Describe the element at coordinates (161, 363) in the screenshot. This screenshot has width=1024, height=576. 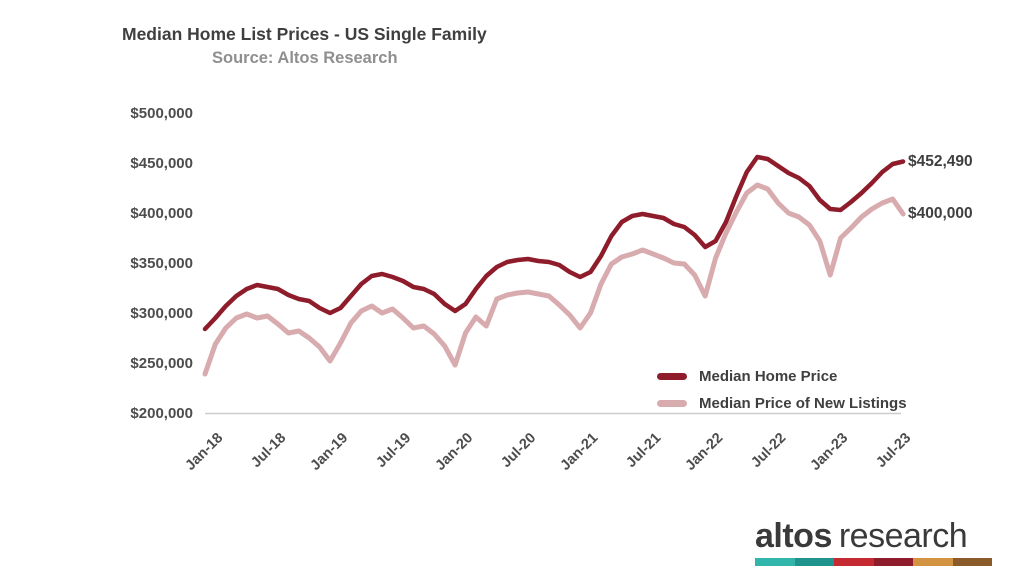
I see `y-axis-label: $250,000` at that location.